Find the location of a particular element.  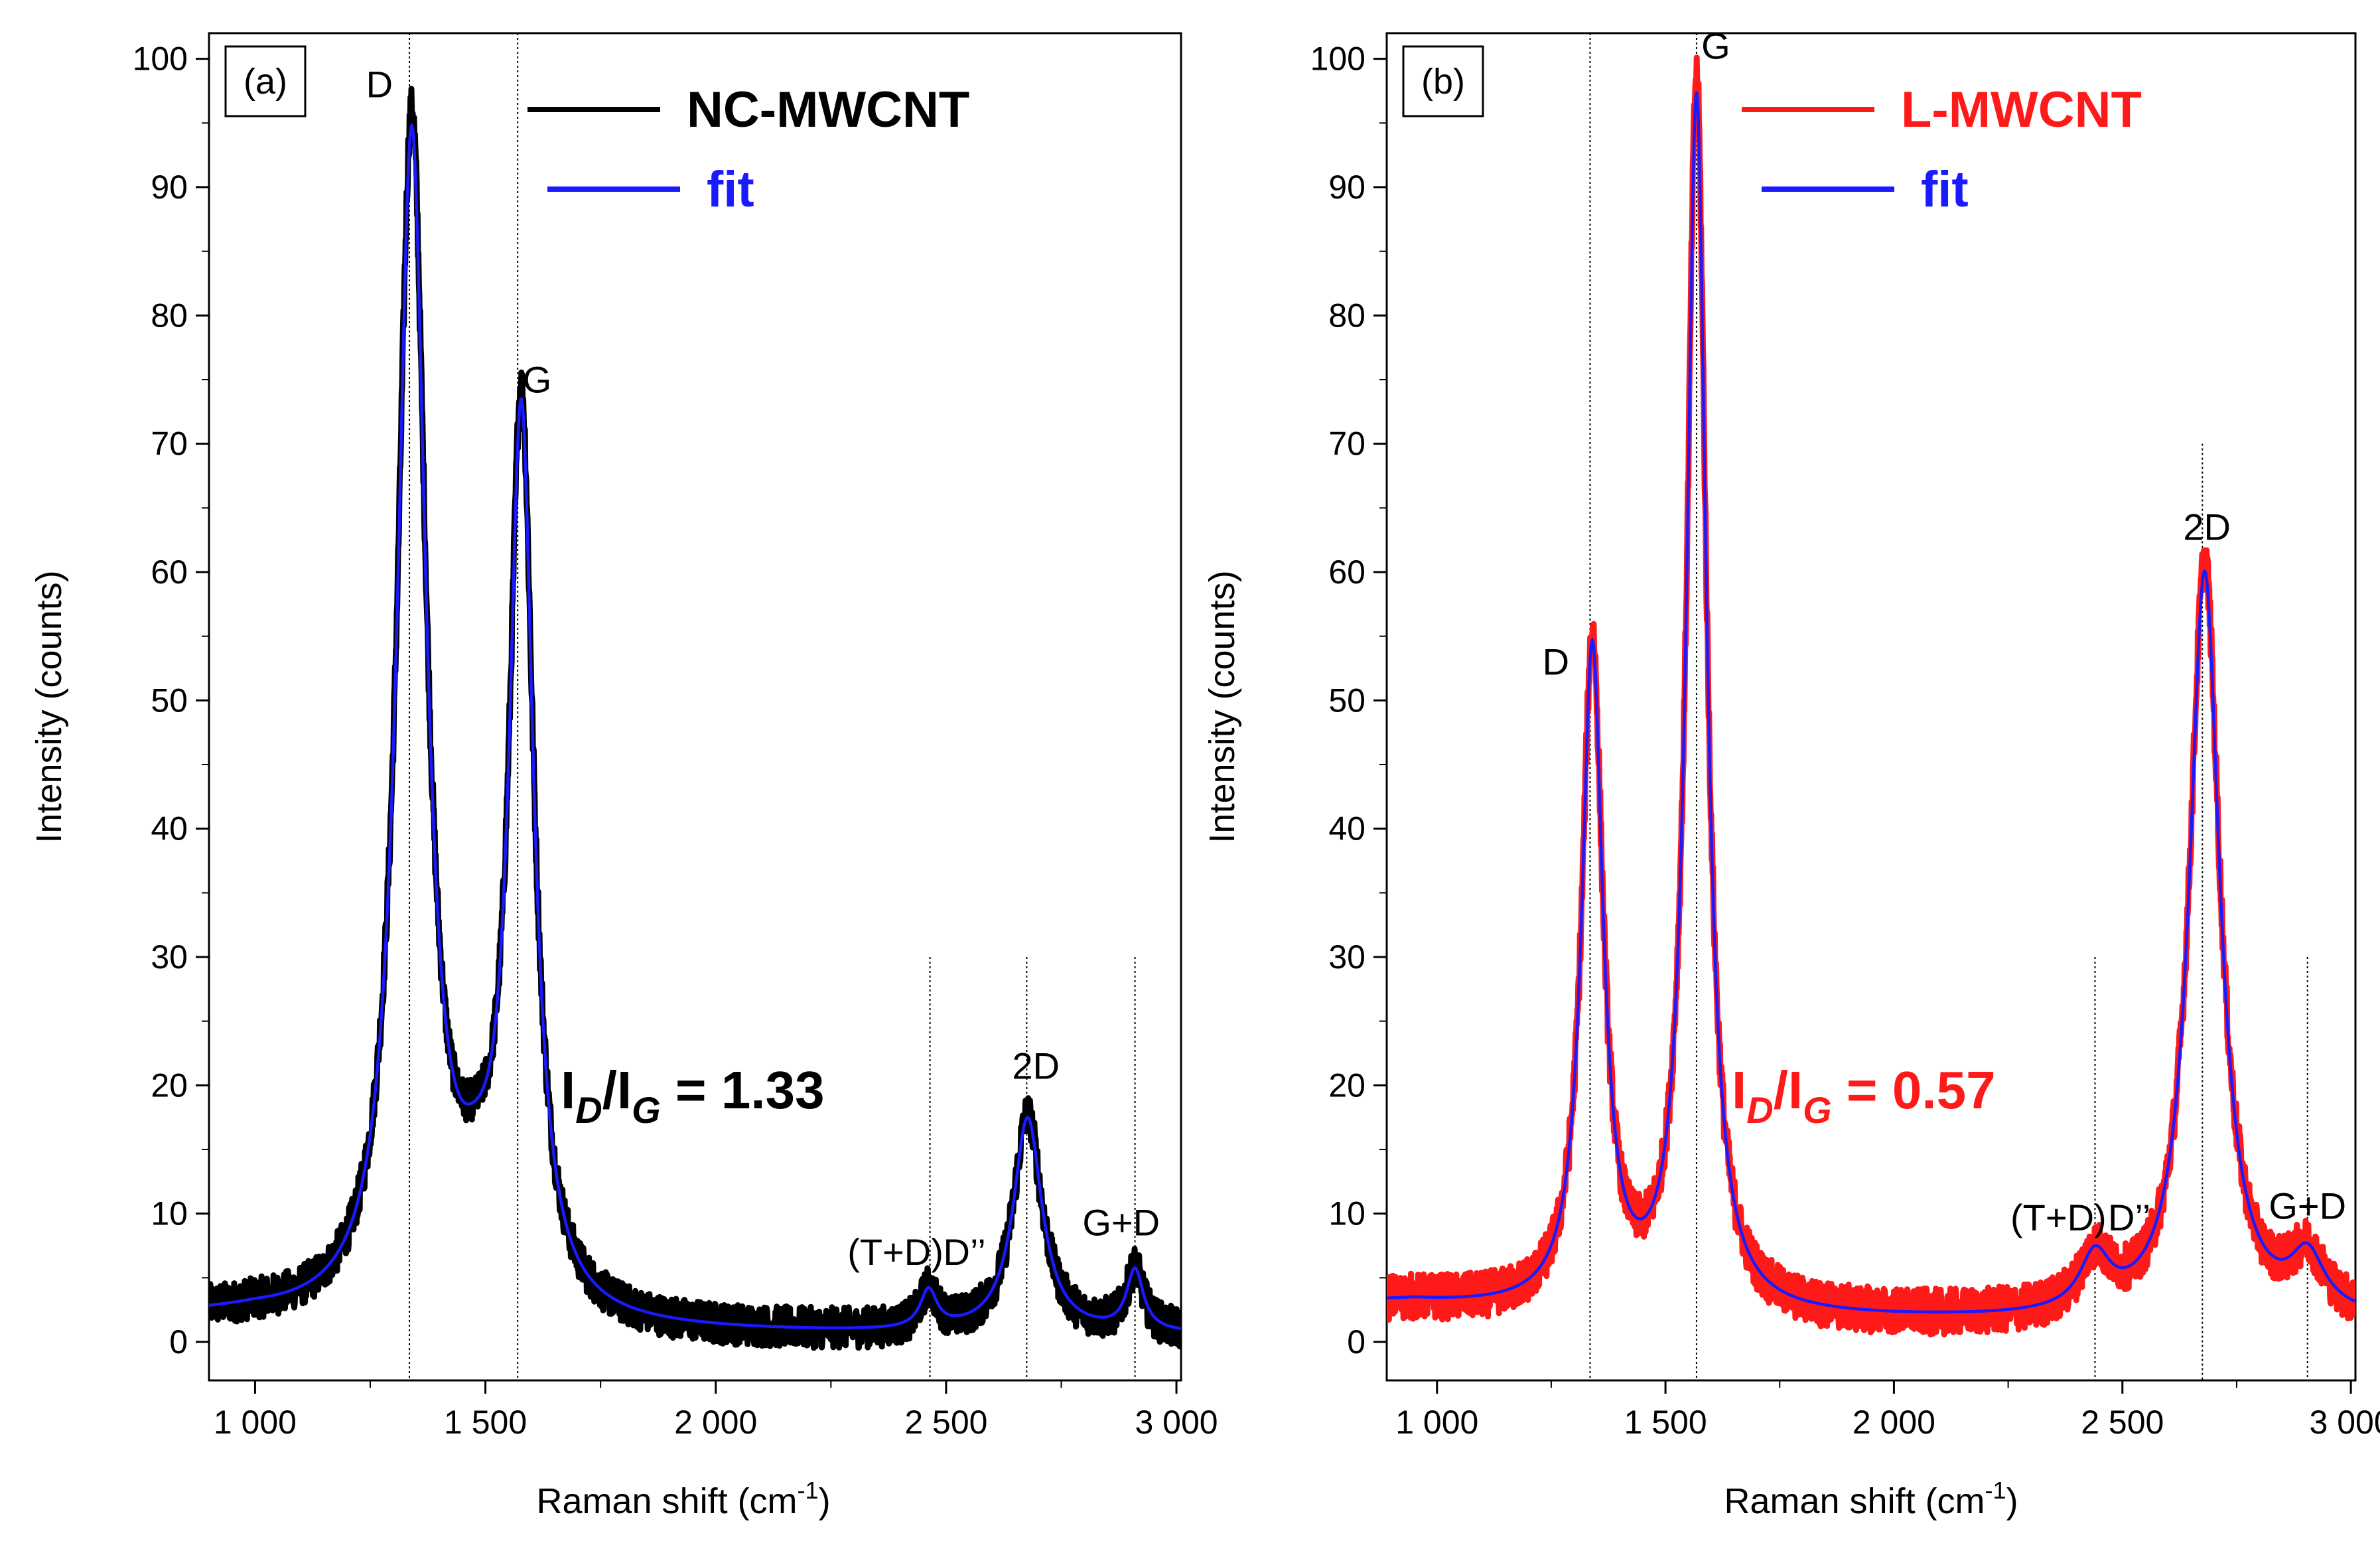

intensity-ratio-label: ID/IG = 0.57 is located at coordinates (1864, 1096).